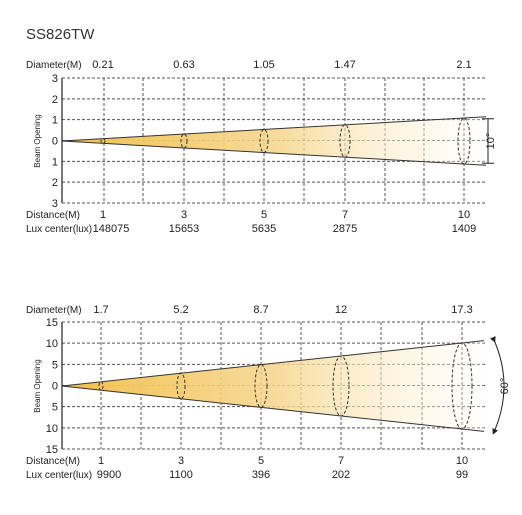 The width and height of the screenshot is (522, 515). I want to click on lux-value: 99, so click(462, 475).